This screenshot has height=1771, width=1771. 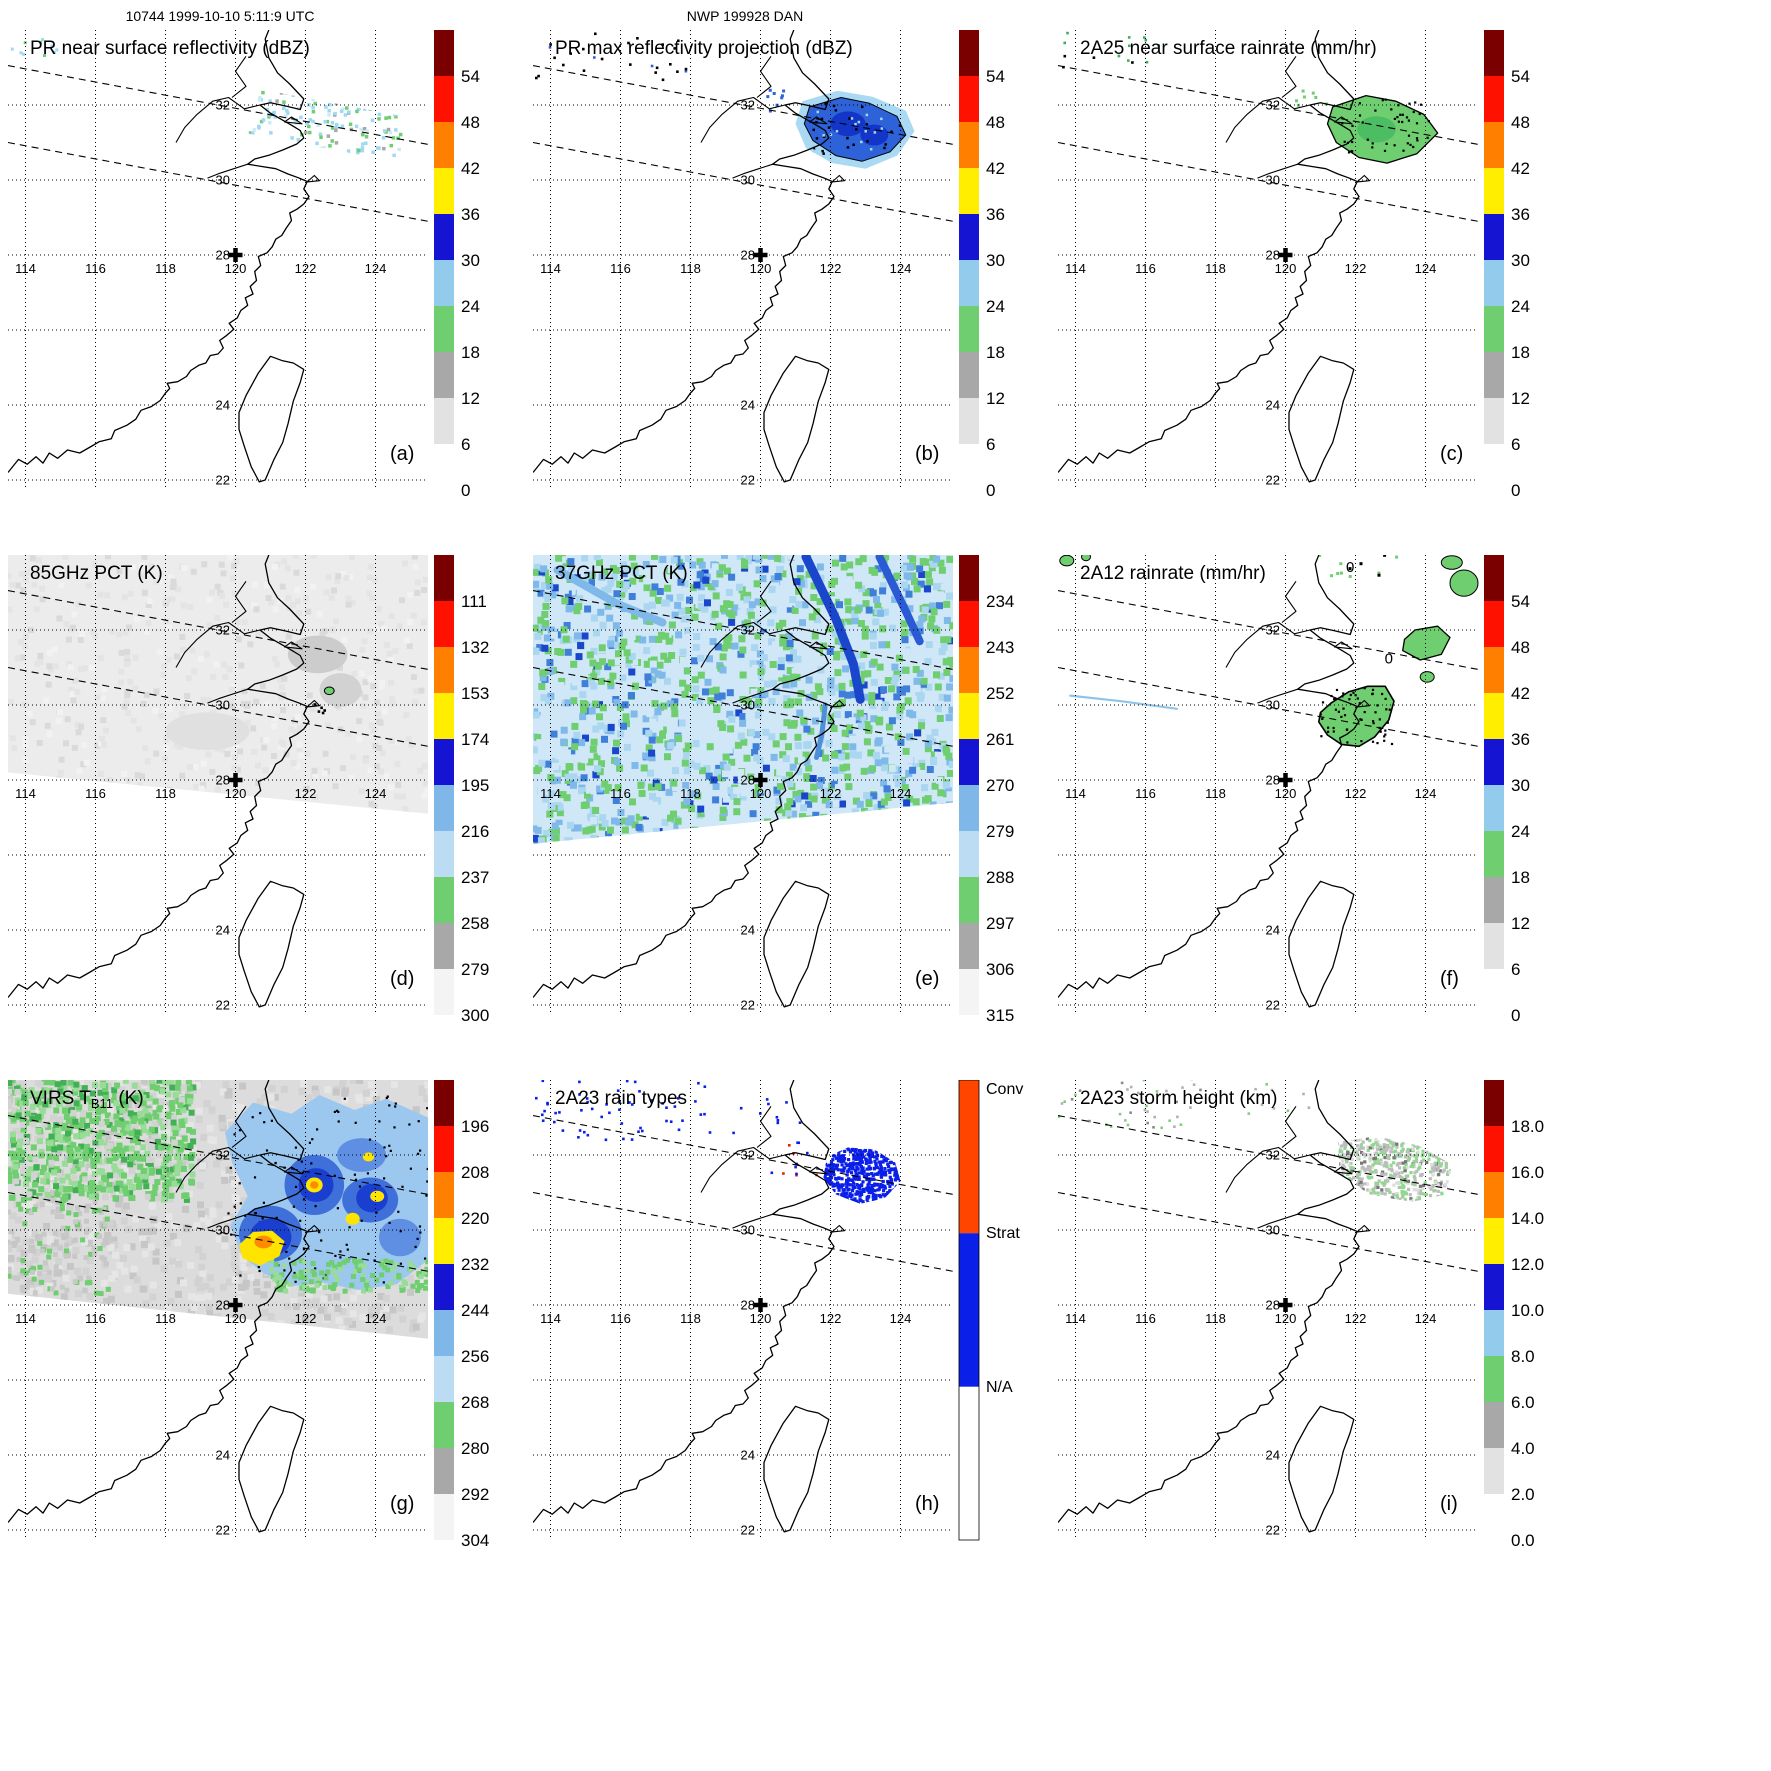 What do you see at coordinates (1000, 969) in the screenshot?
I see `colorbar-tick-label: 306` at bounding box center [1000, 969].